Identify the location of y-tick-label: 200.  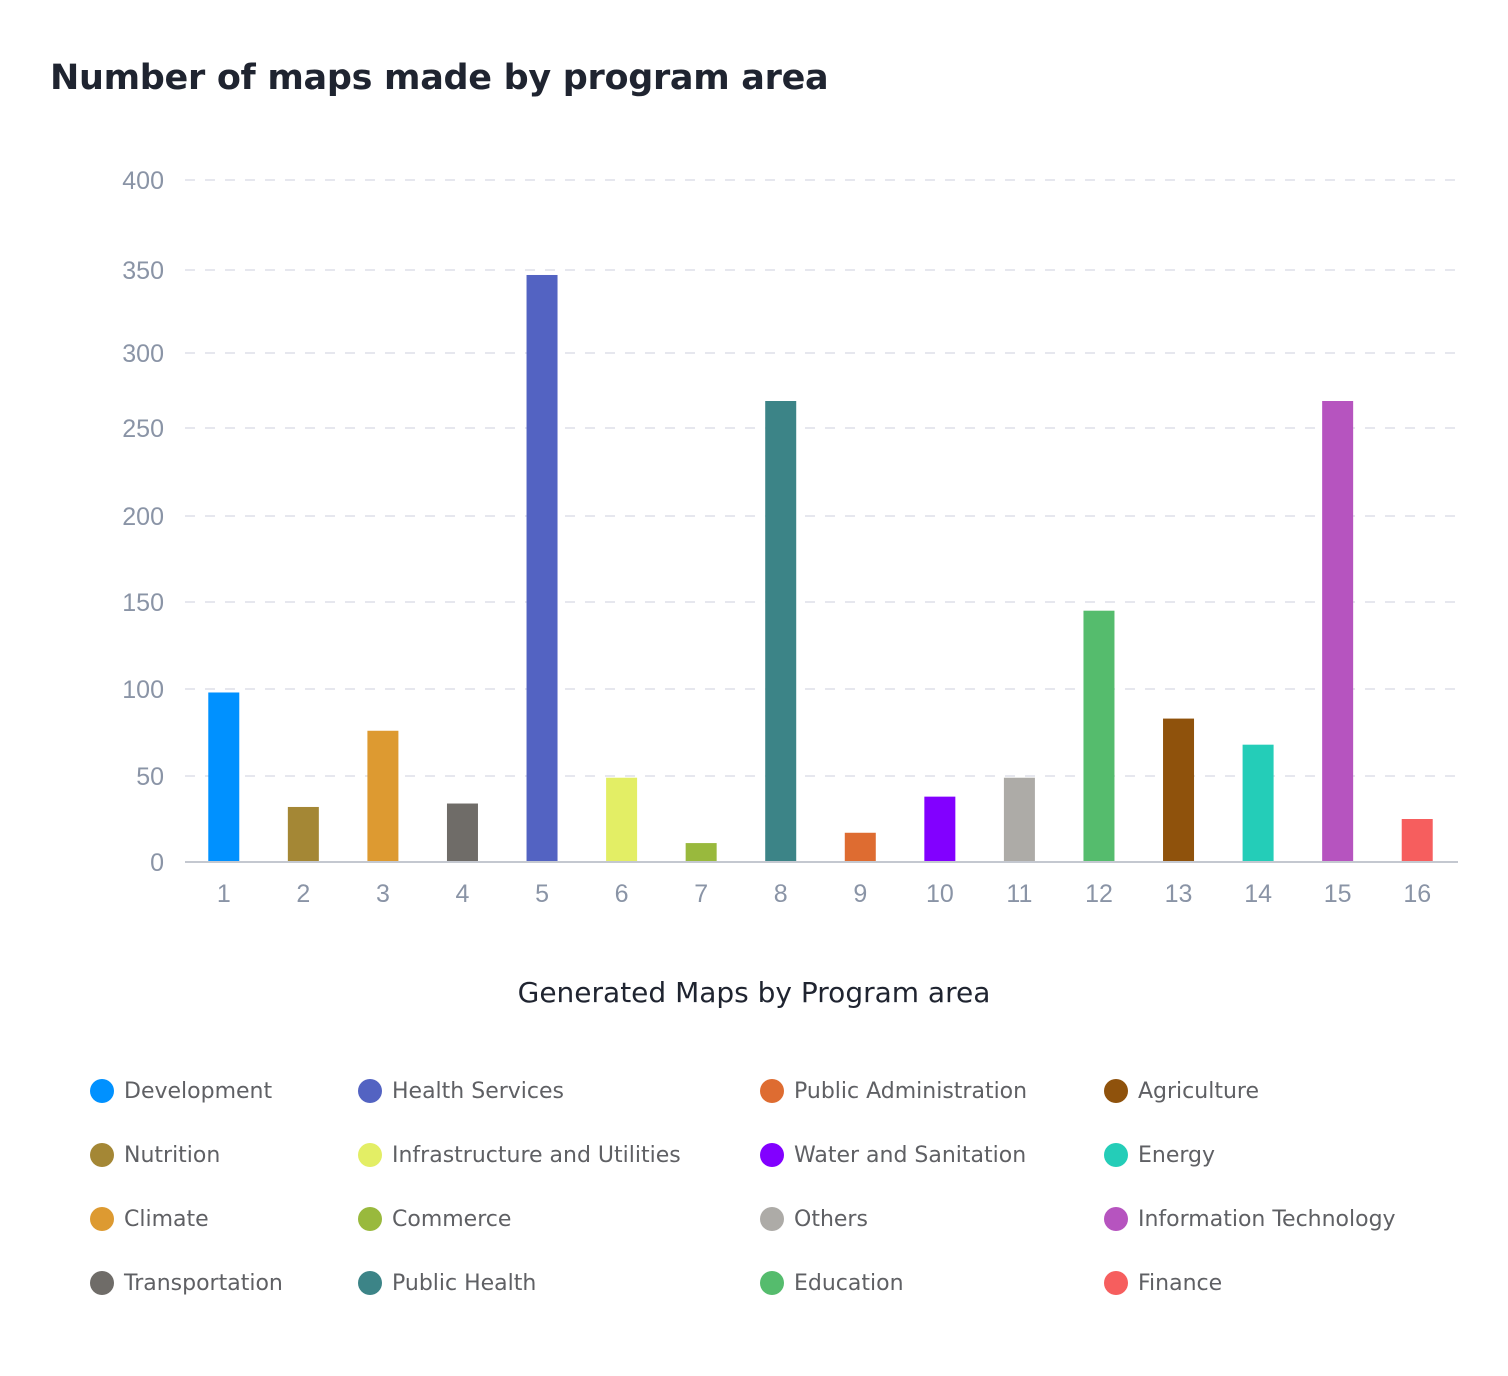
(143, 517).